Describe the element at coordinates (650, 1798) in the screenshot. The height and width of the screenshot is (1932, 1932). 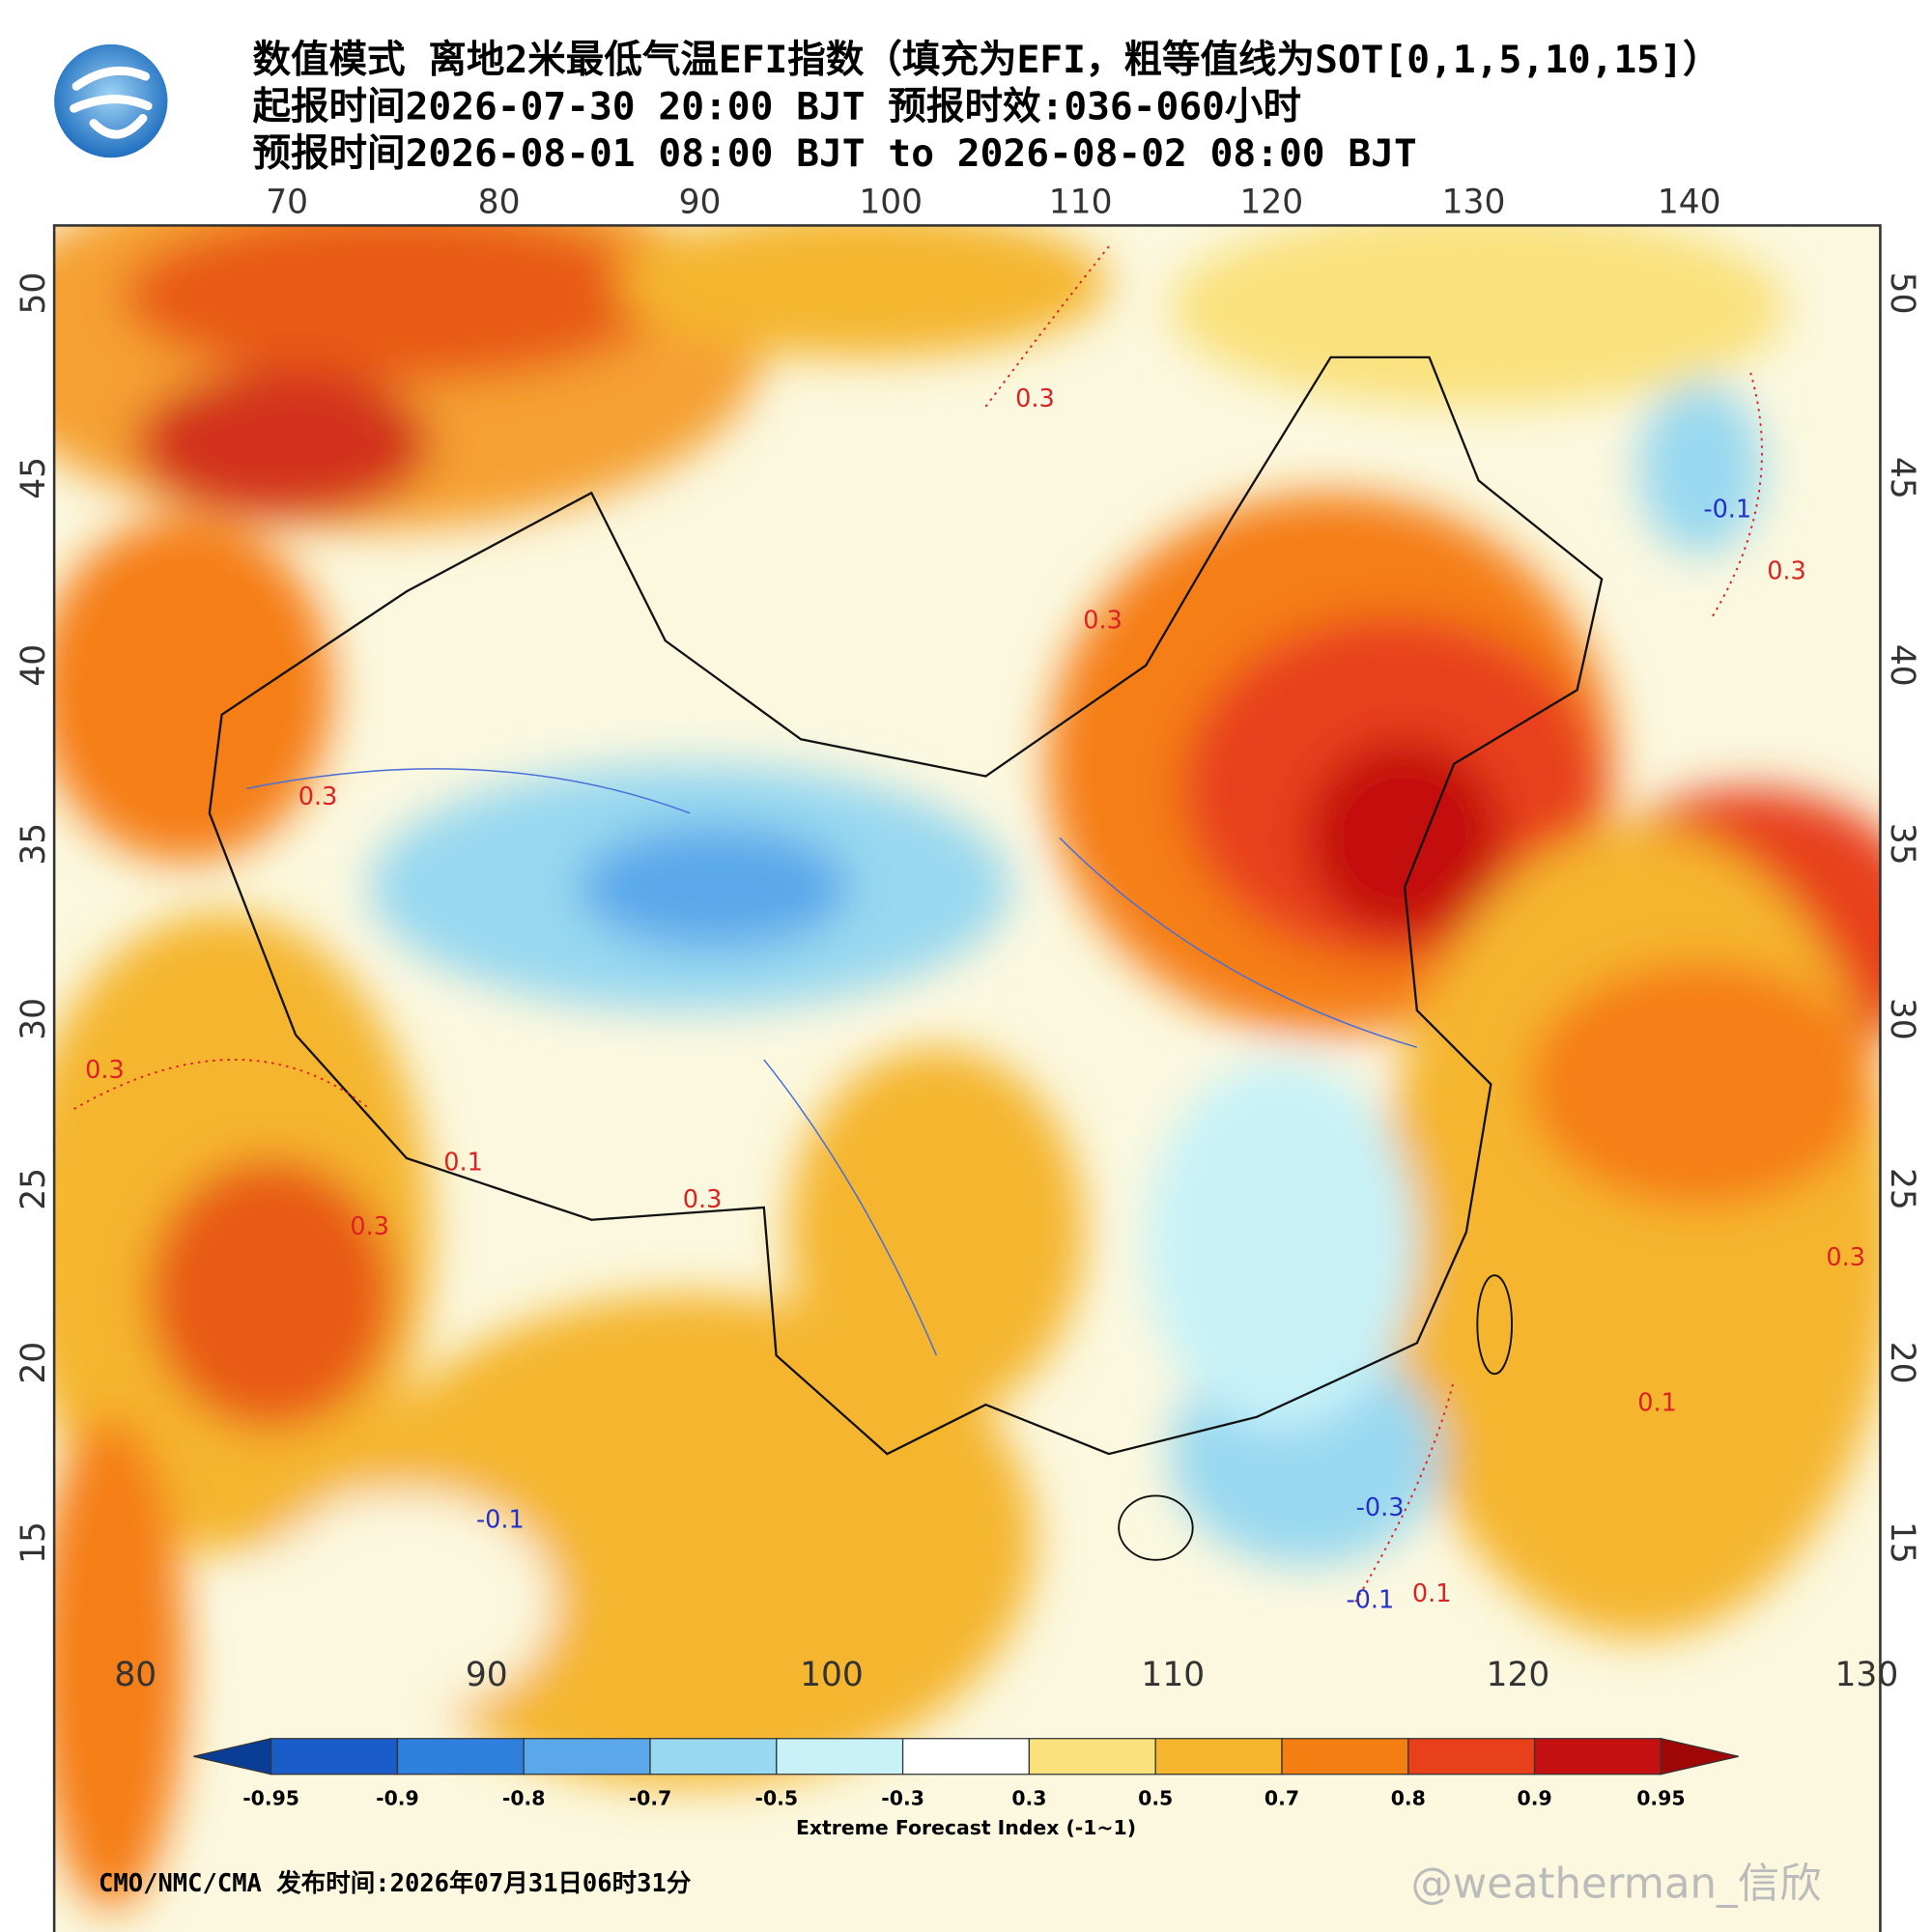
I see `colorbar-tick-label: -0.7` at that location.